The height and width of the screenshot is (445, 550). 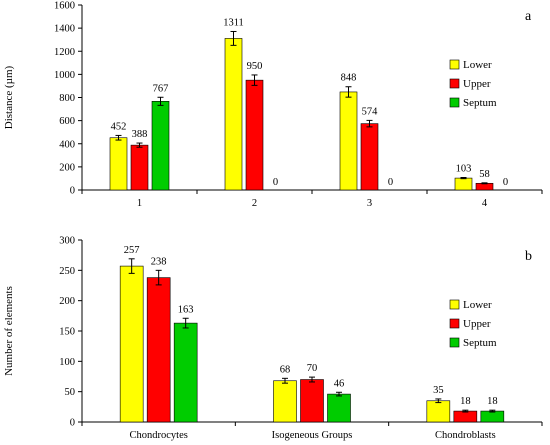 What do you see at coordinates (464, 169) in the screenshot?
I see `data-label: 103` at bounding box center [464, 169].